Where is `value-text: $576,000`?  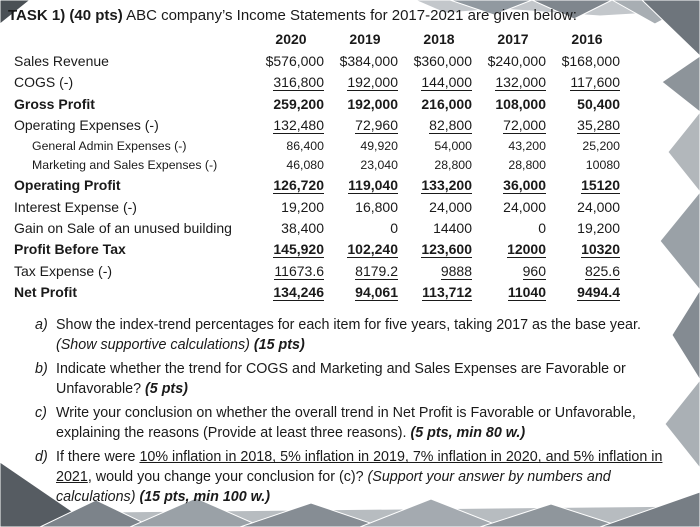 value-text: $576,000 is located at coordinates (294, 60).